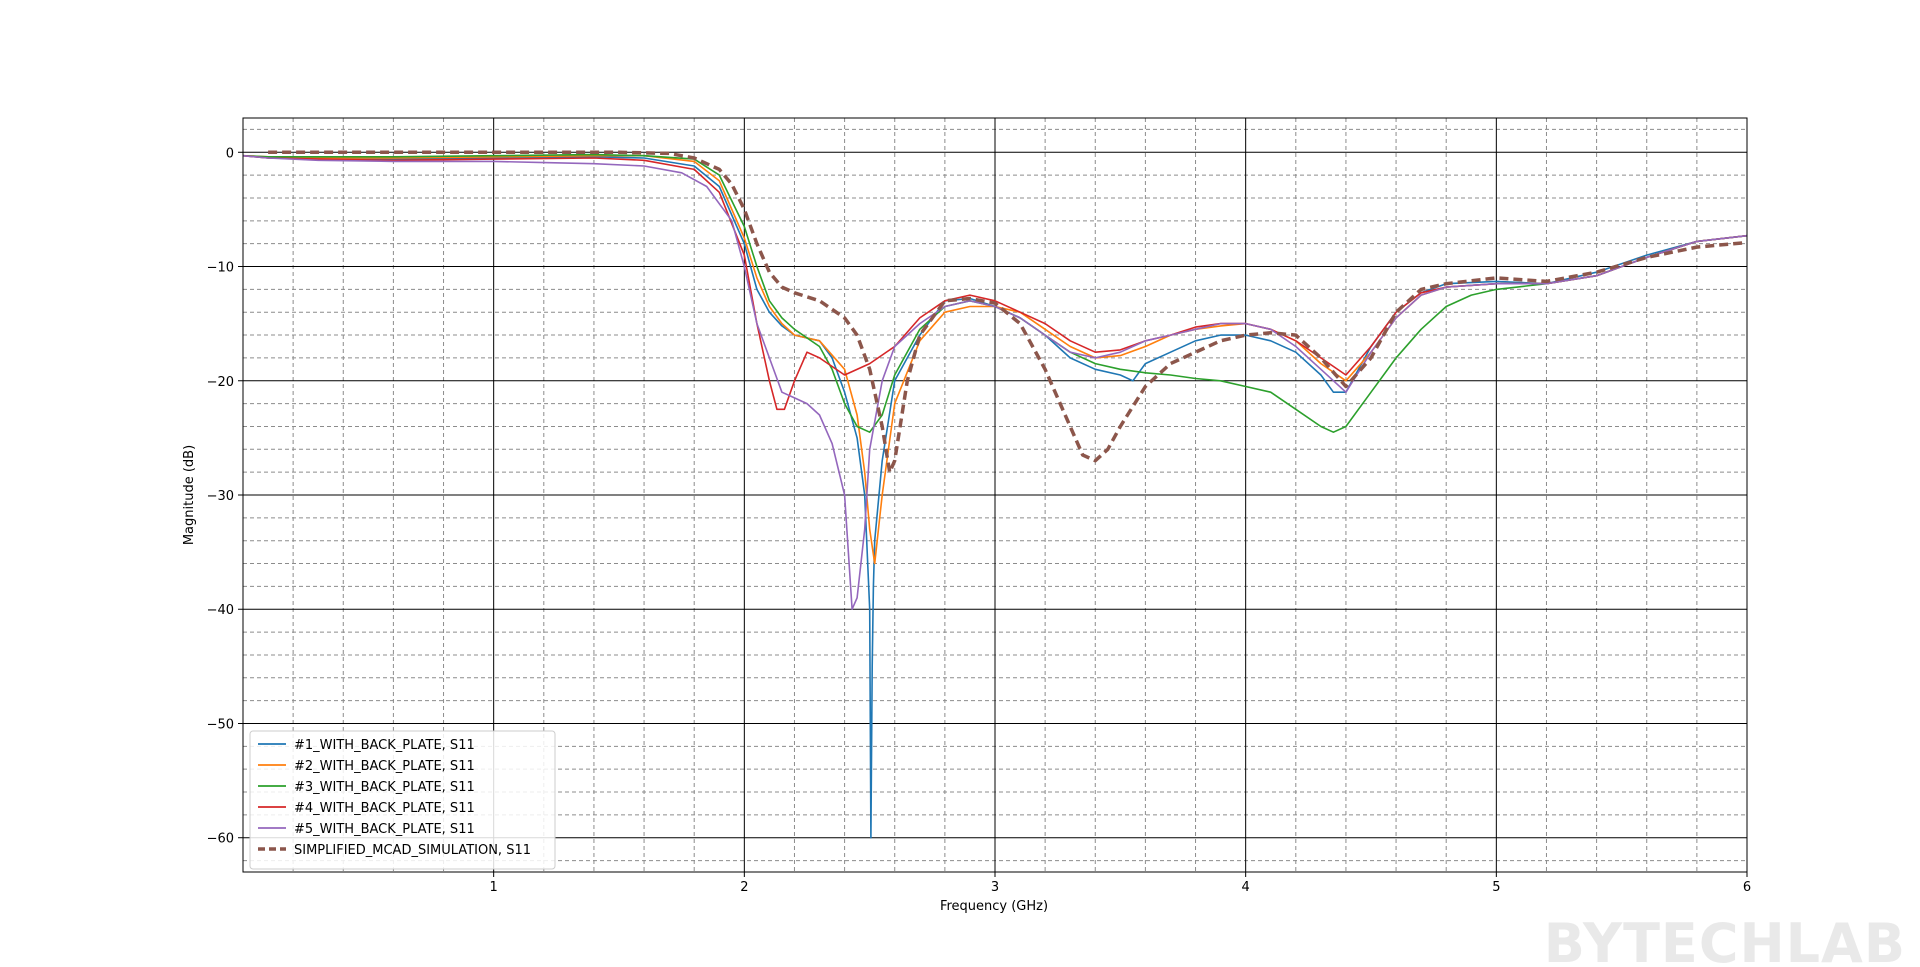 The height and width of the screenshot is (967, 1920). What do you see at coordinates (220, 496) in the screenshot?
I see `y-tick-label: −30` at bounding box center [220, 496].